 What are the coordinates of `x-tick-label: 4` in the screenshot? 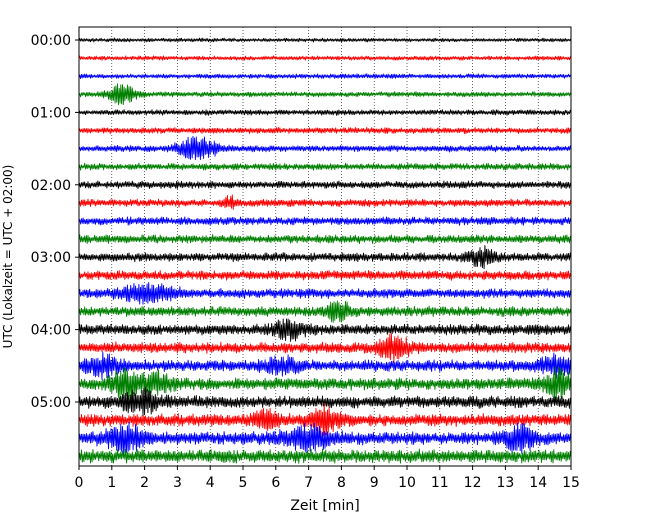 It's located at (210, 483).